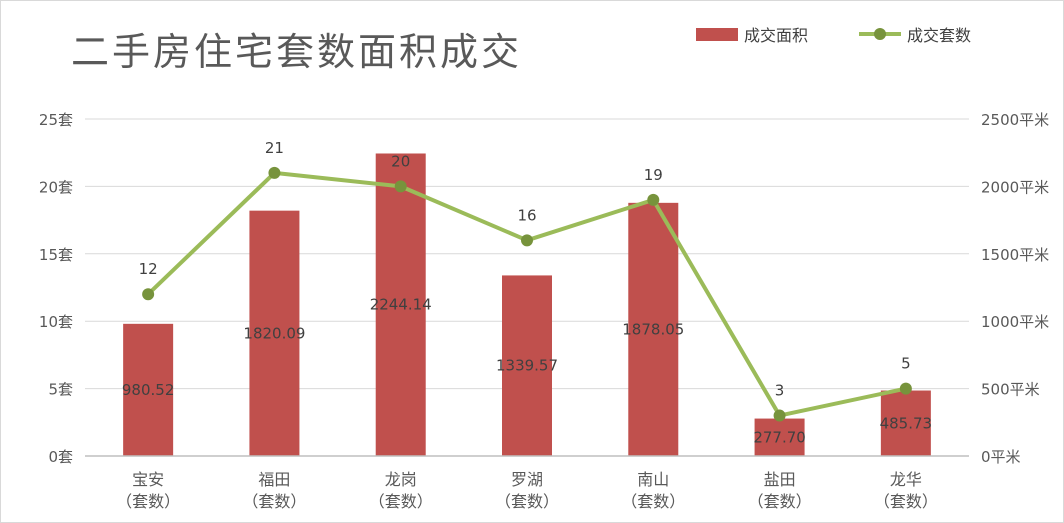 The height and width of the screenshot is (523, 1064). I want to click on chart-title: 二手房住宅套数面积成交, so click(297, 52).